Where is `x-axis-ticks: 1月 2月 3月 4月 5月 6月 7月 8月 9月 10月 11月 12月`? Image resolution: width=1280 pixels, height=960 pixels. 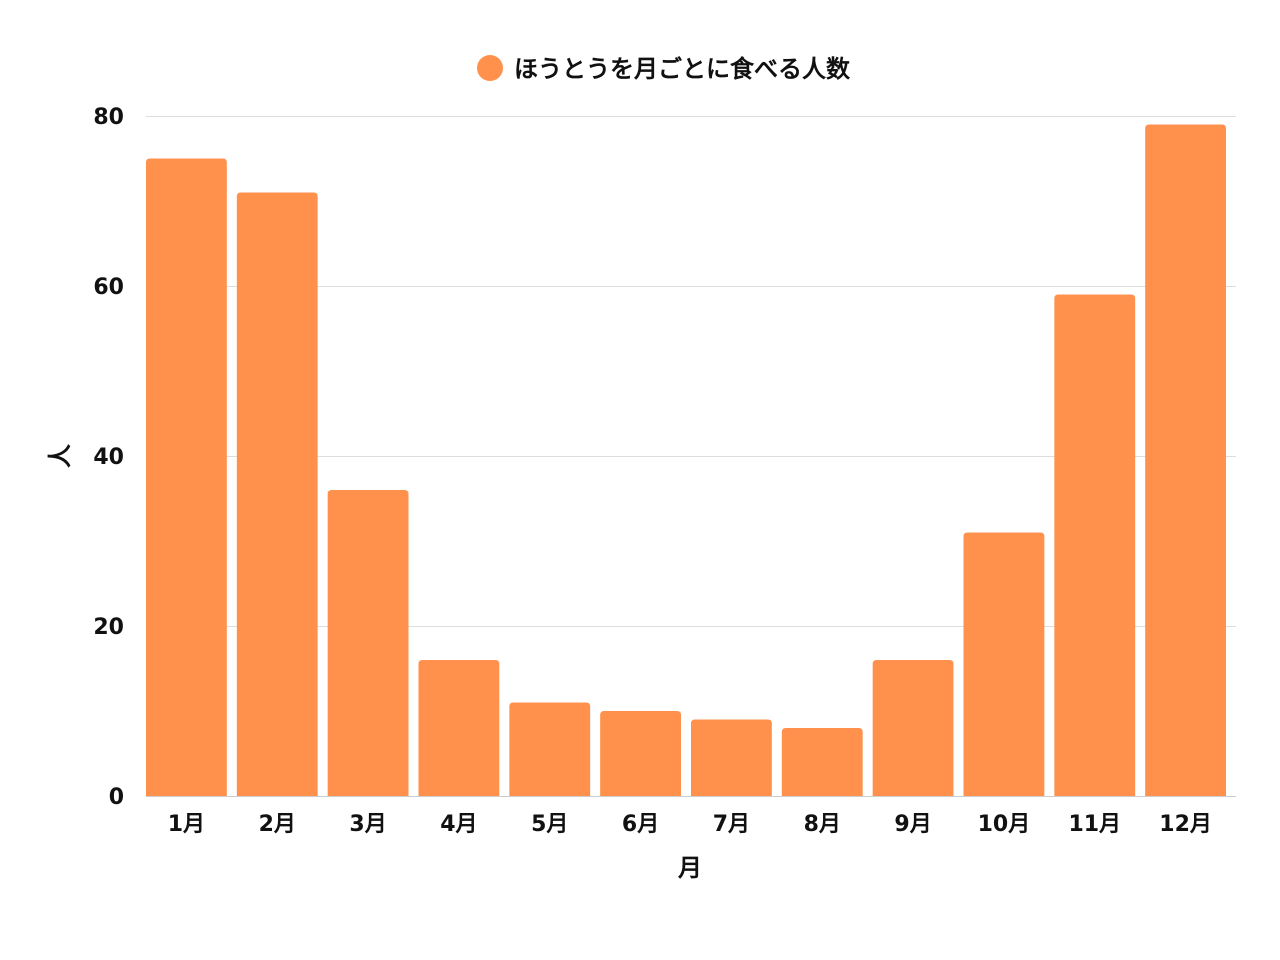 x-axis-ticks: 1月 2月 3月 4月 5月 6月 7月 8月 9月 10月 11月 12月 is located at coordinates (690, 824).